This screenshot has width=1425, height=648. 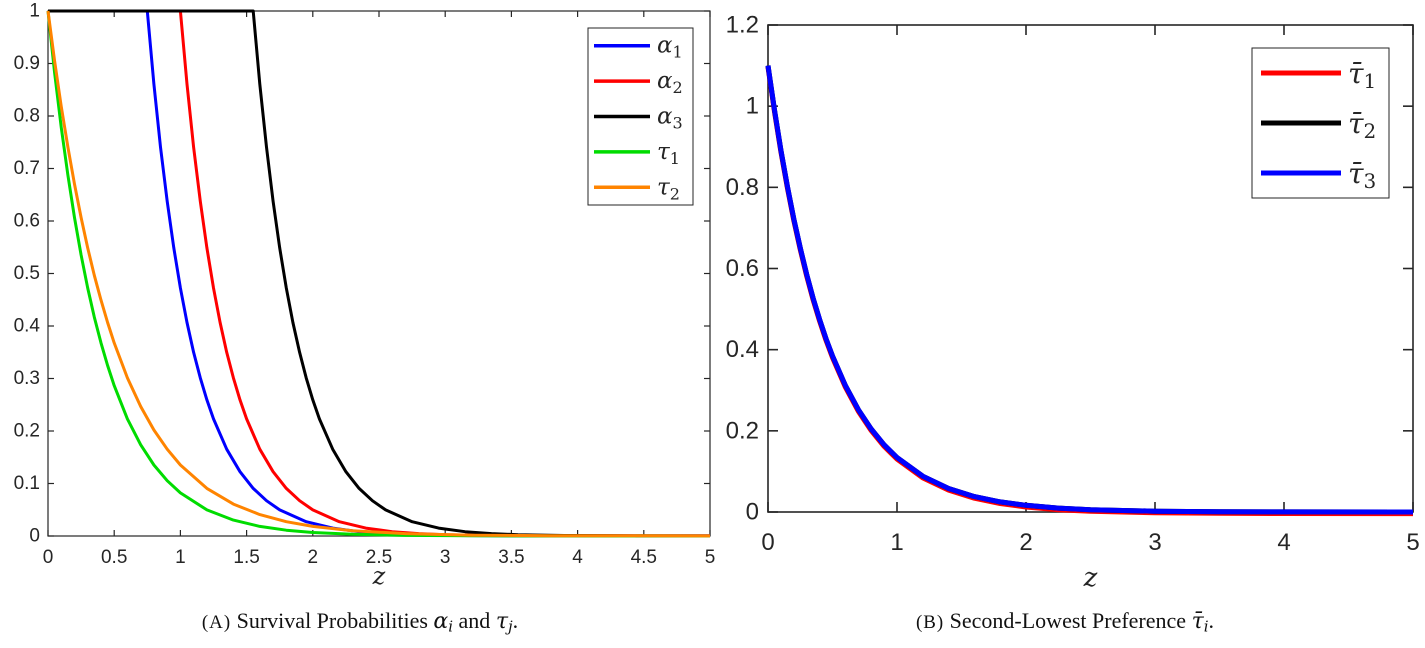 I want to click on y-tick-label-a: 0, so click(x=34, y=536).